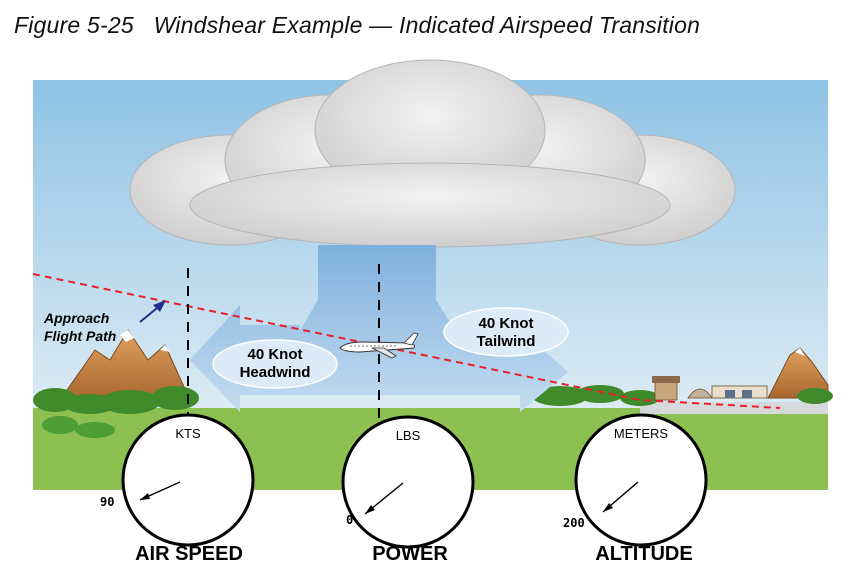  I want to click on tailwind-ellipse, so click(506, 332).